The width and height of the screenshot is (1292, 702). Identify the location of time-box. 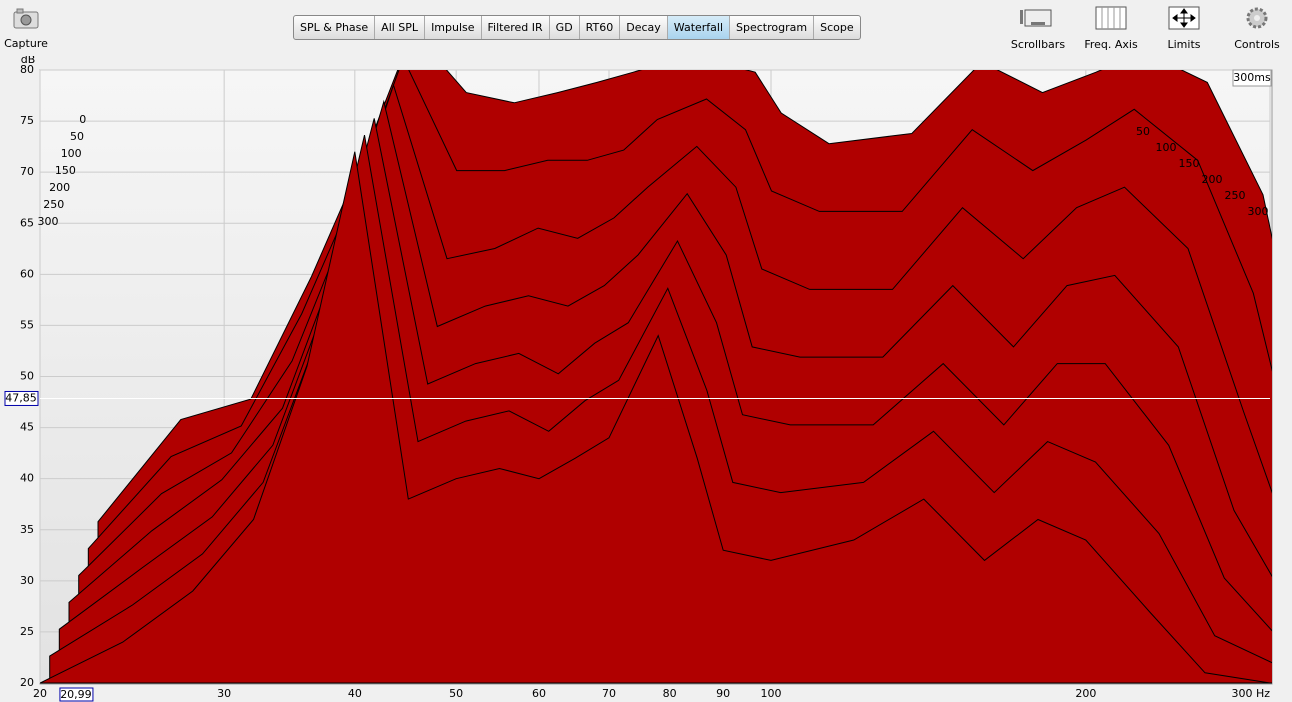
(1252, 78).